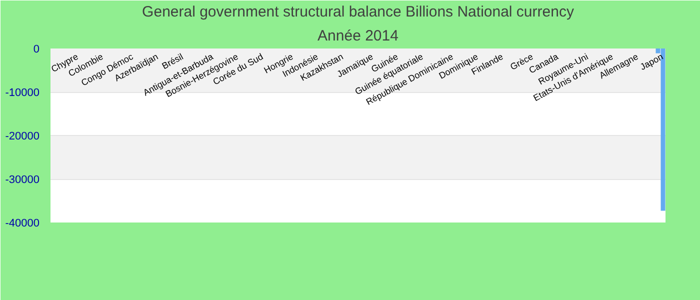 The image size is (700, 300). Describe the element at coordinates (651, 61) in the screenshot. I see `x-tick-label: Japon` at that location.